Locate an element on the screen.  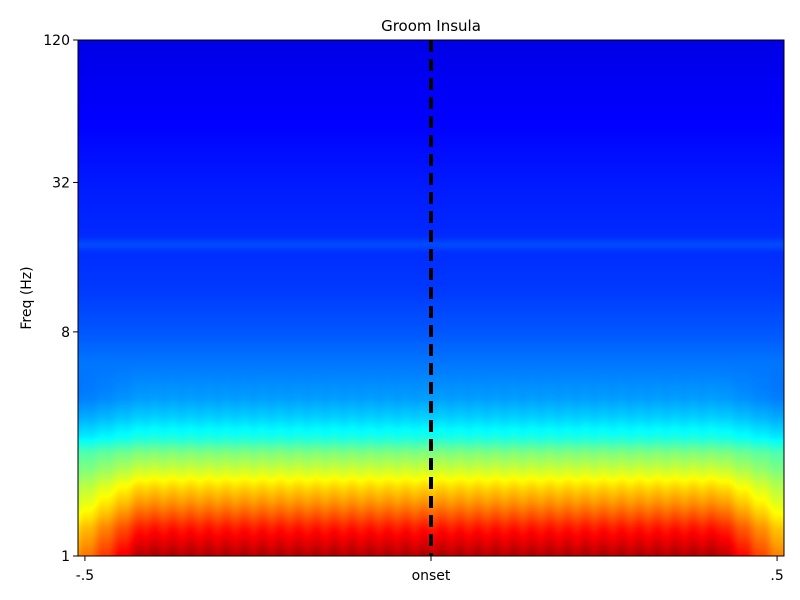
y-axis-label: Freq (Hz) is located at coordinates (27, 297).